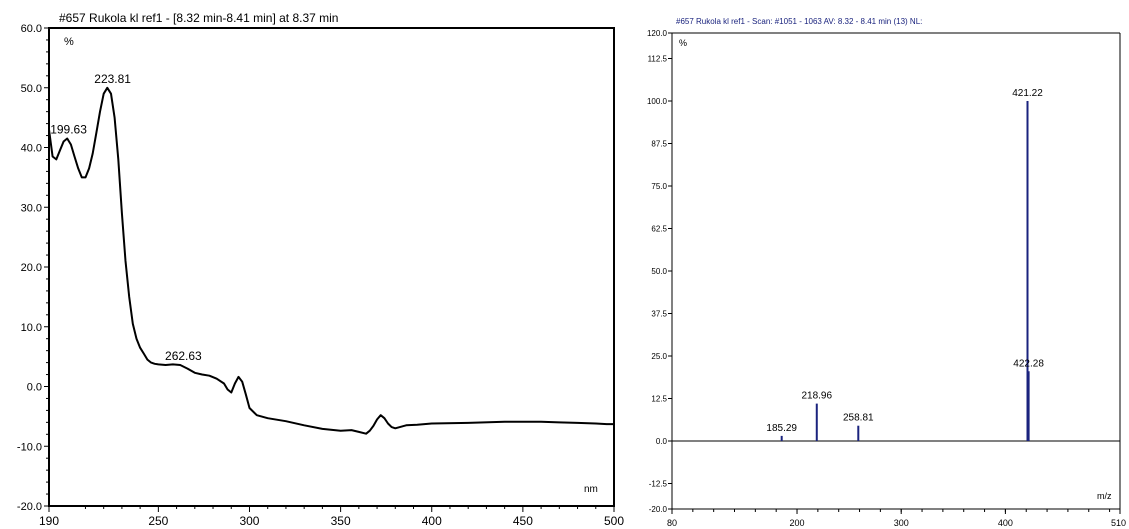 The width and height of the screenshot is (1129, 529). Describe the element at coordinates (29, 447) in the screenshot. I see `uv-y-tick-label: -10.0` at that location.